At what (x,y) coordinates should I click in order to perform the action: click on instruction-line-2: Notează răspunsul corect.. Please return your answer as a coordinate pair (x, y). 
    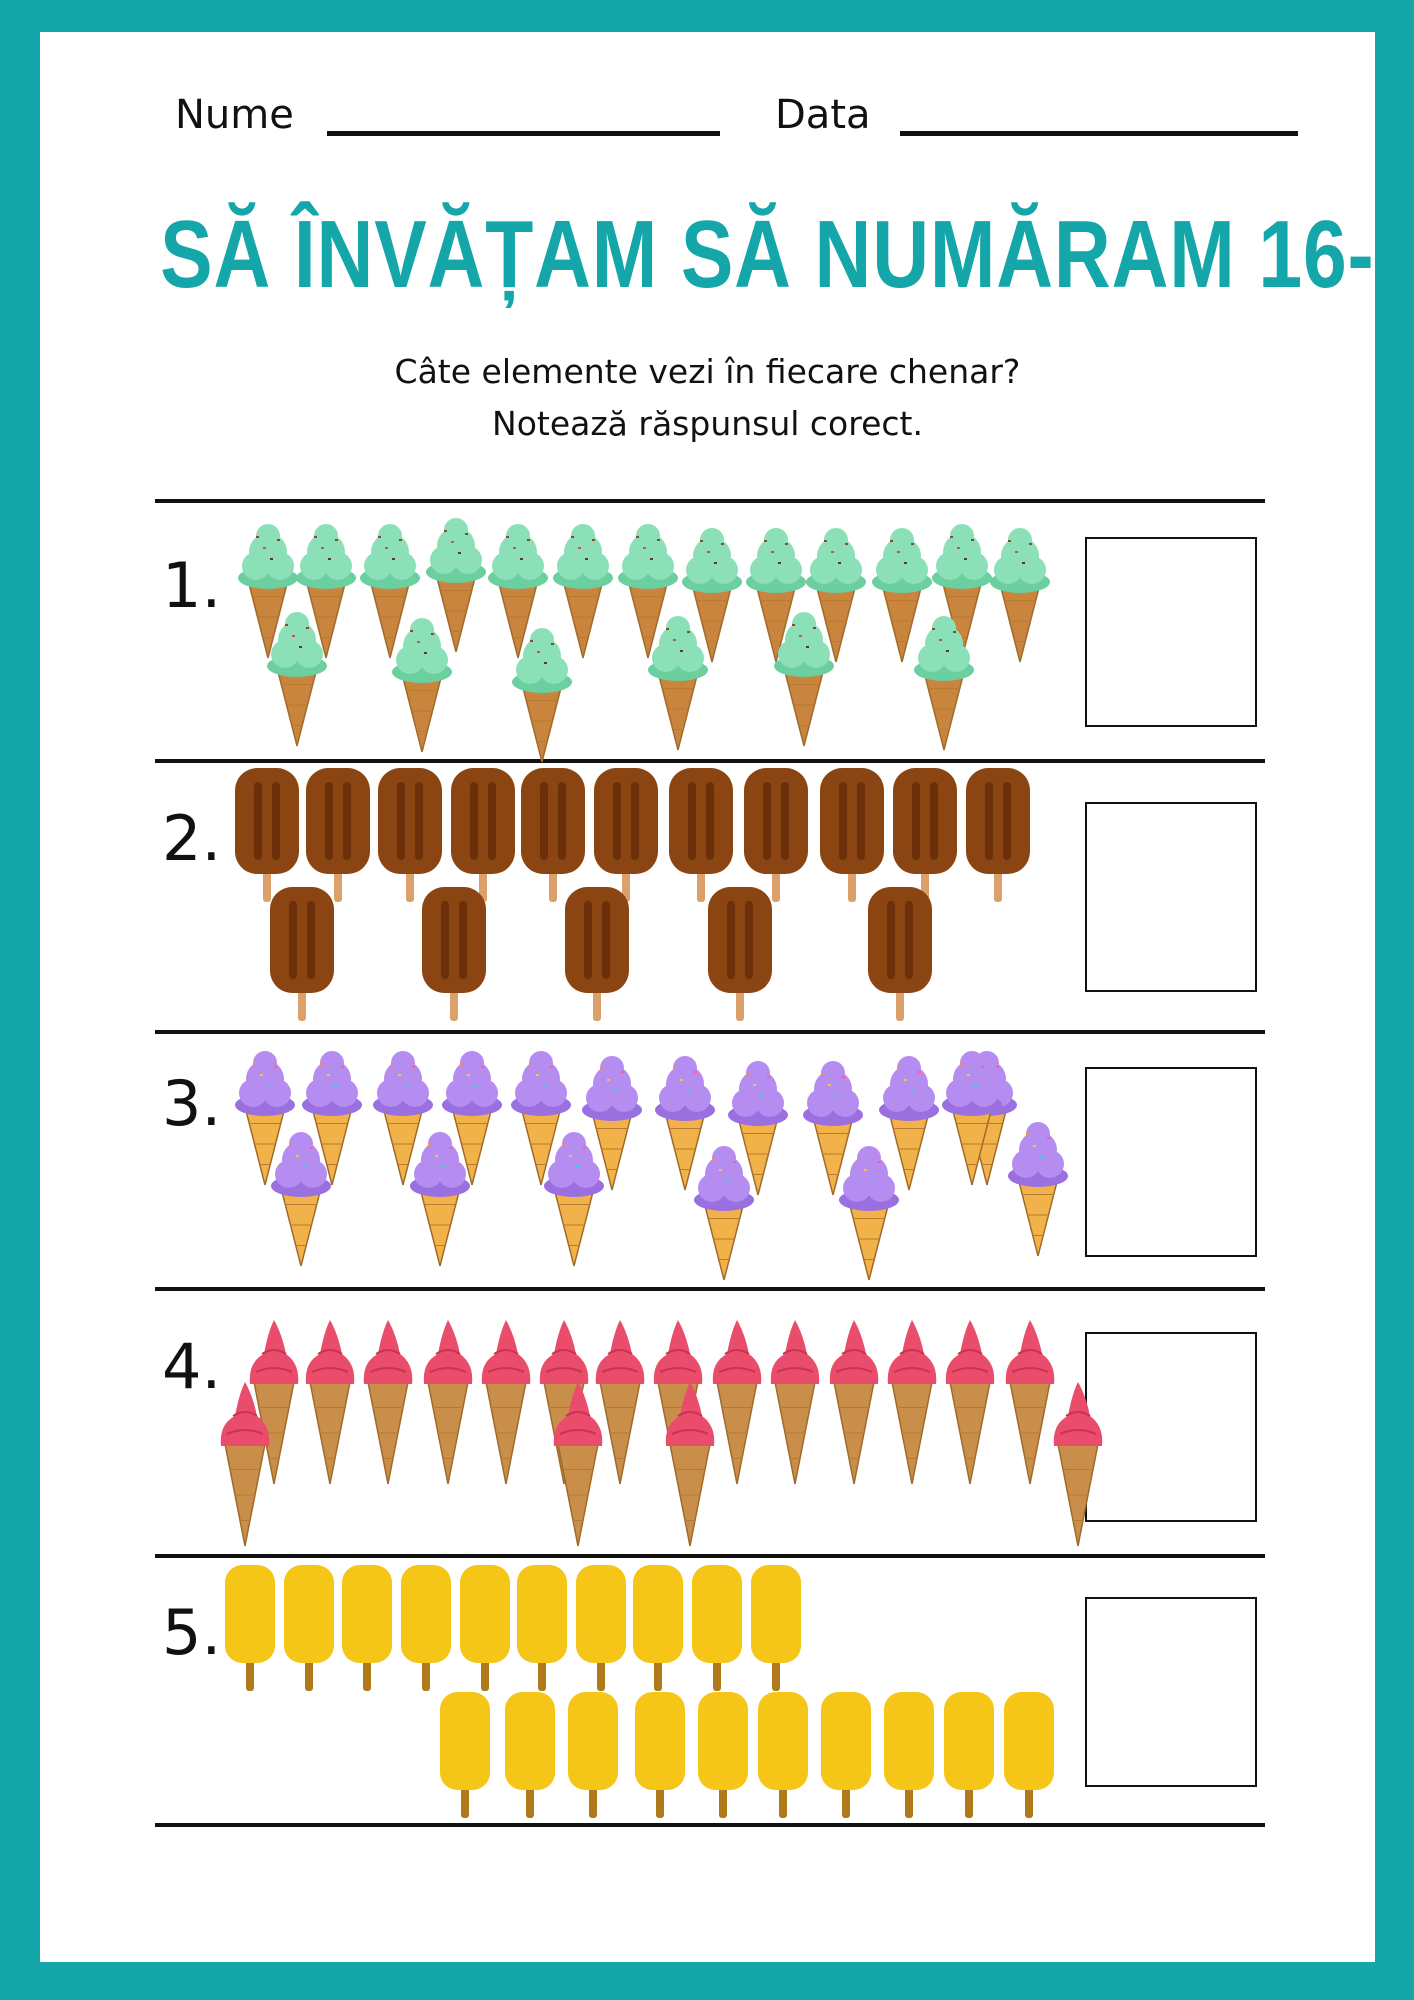
    Looking at the image, I should click on (707, 423).